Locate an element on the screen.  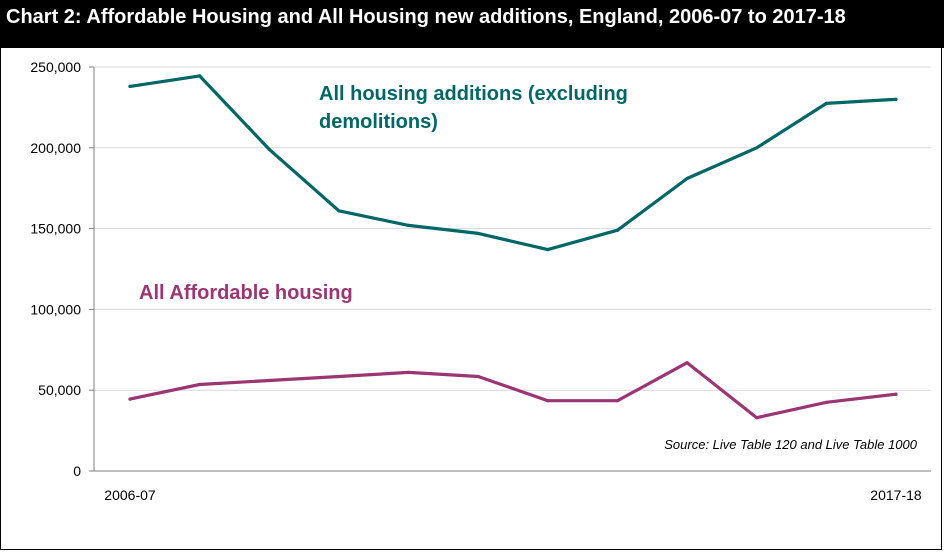
series-line is located at coordinates (513, 390).